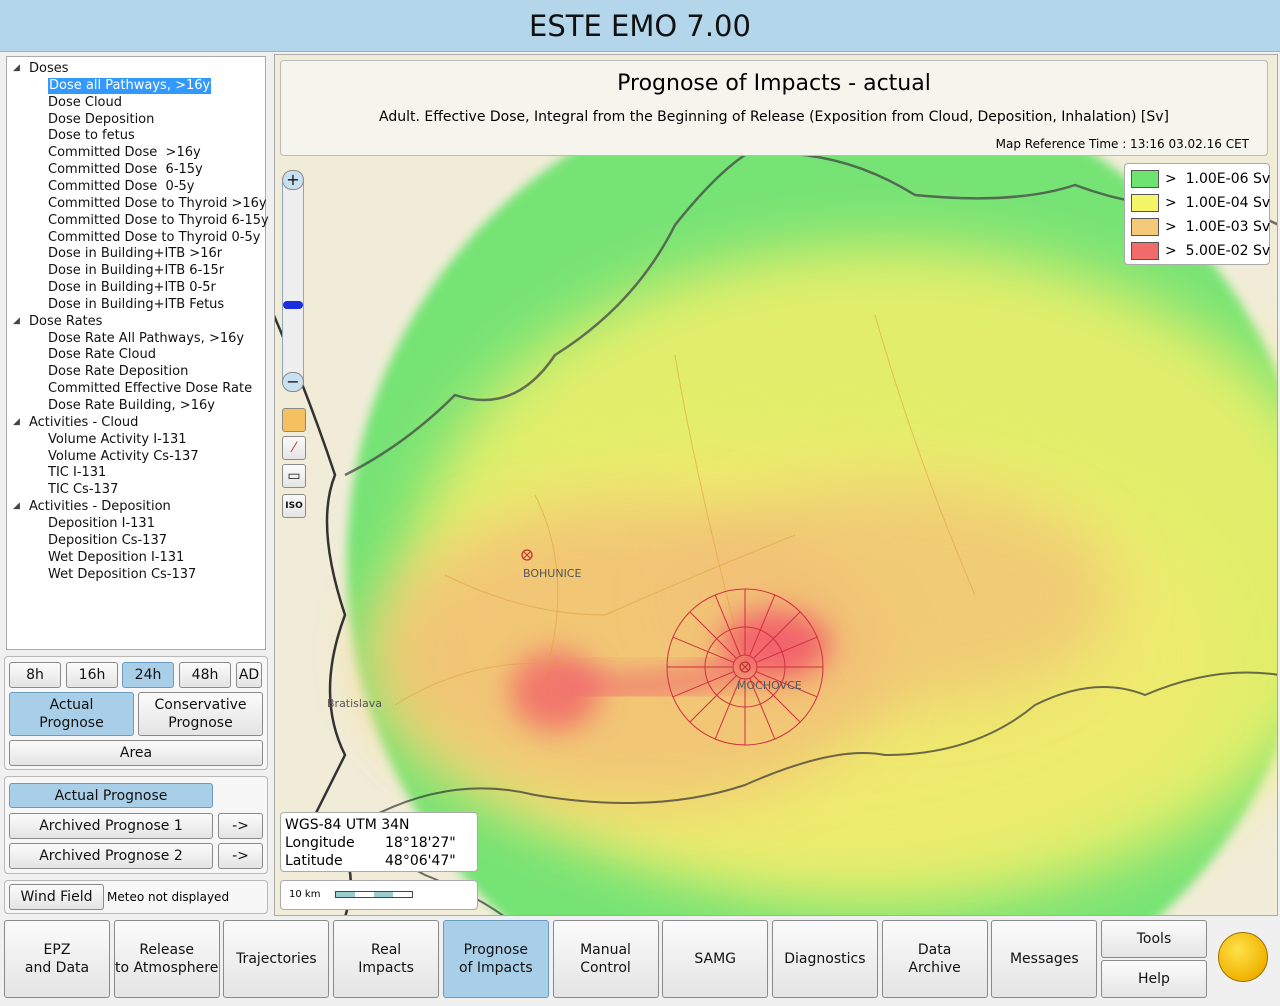 The width and height of the screenshot is (1280, 1006). I want to click on tree-item: TIC Cs-137, so click(83, 490).